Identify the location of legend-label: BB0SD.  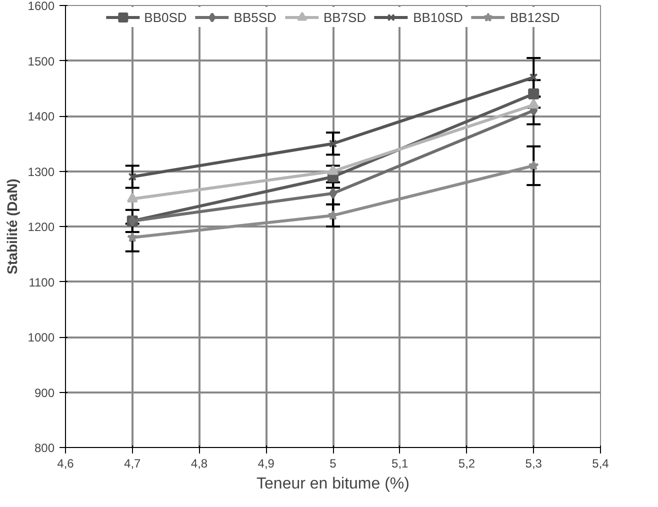
(165, 17).